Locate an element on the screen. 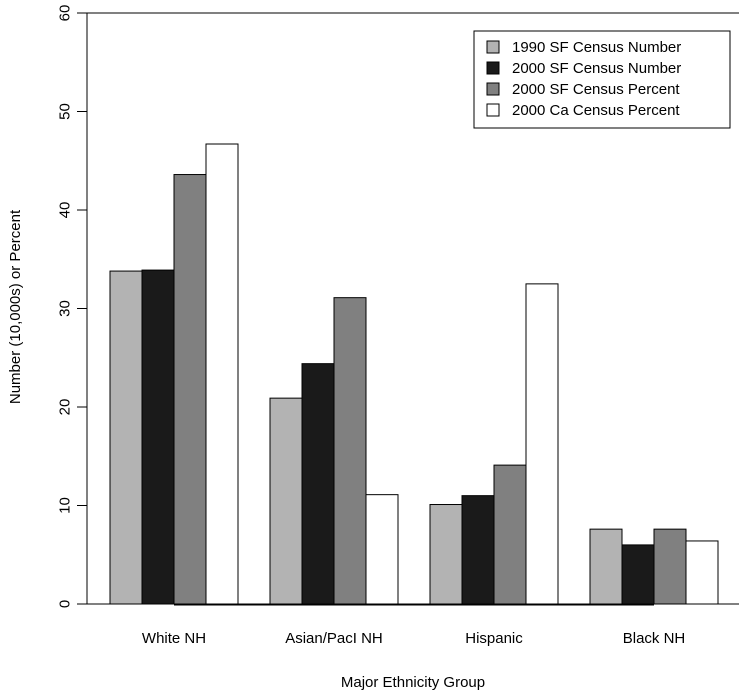 This screenshot has height=694, width=739. legend-label: 2000 Ca Census Percent is located at coordinates (596, 110).